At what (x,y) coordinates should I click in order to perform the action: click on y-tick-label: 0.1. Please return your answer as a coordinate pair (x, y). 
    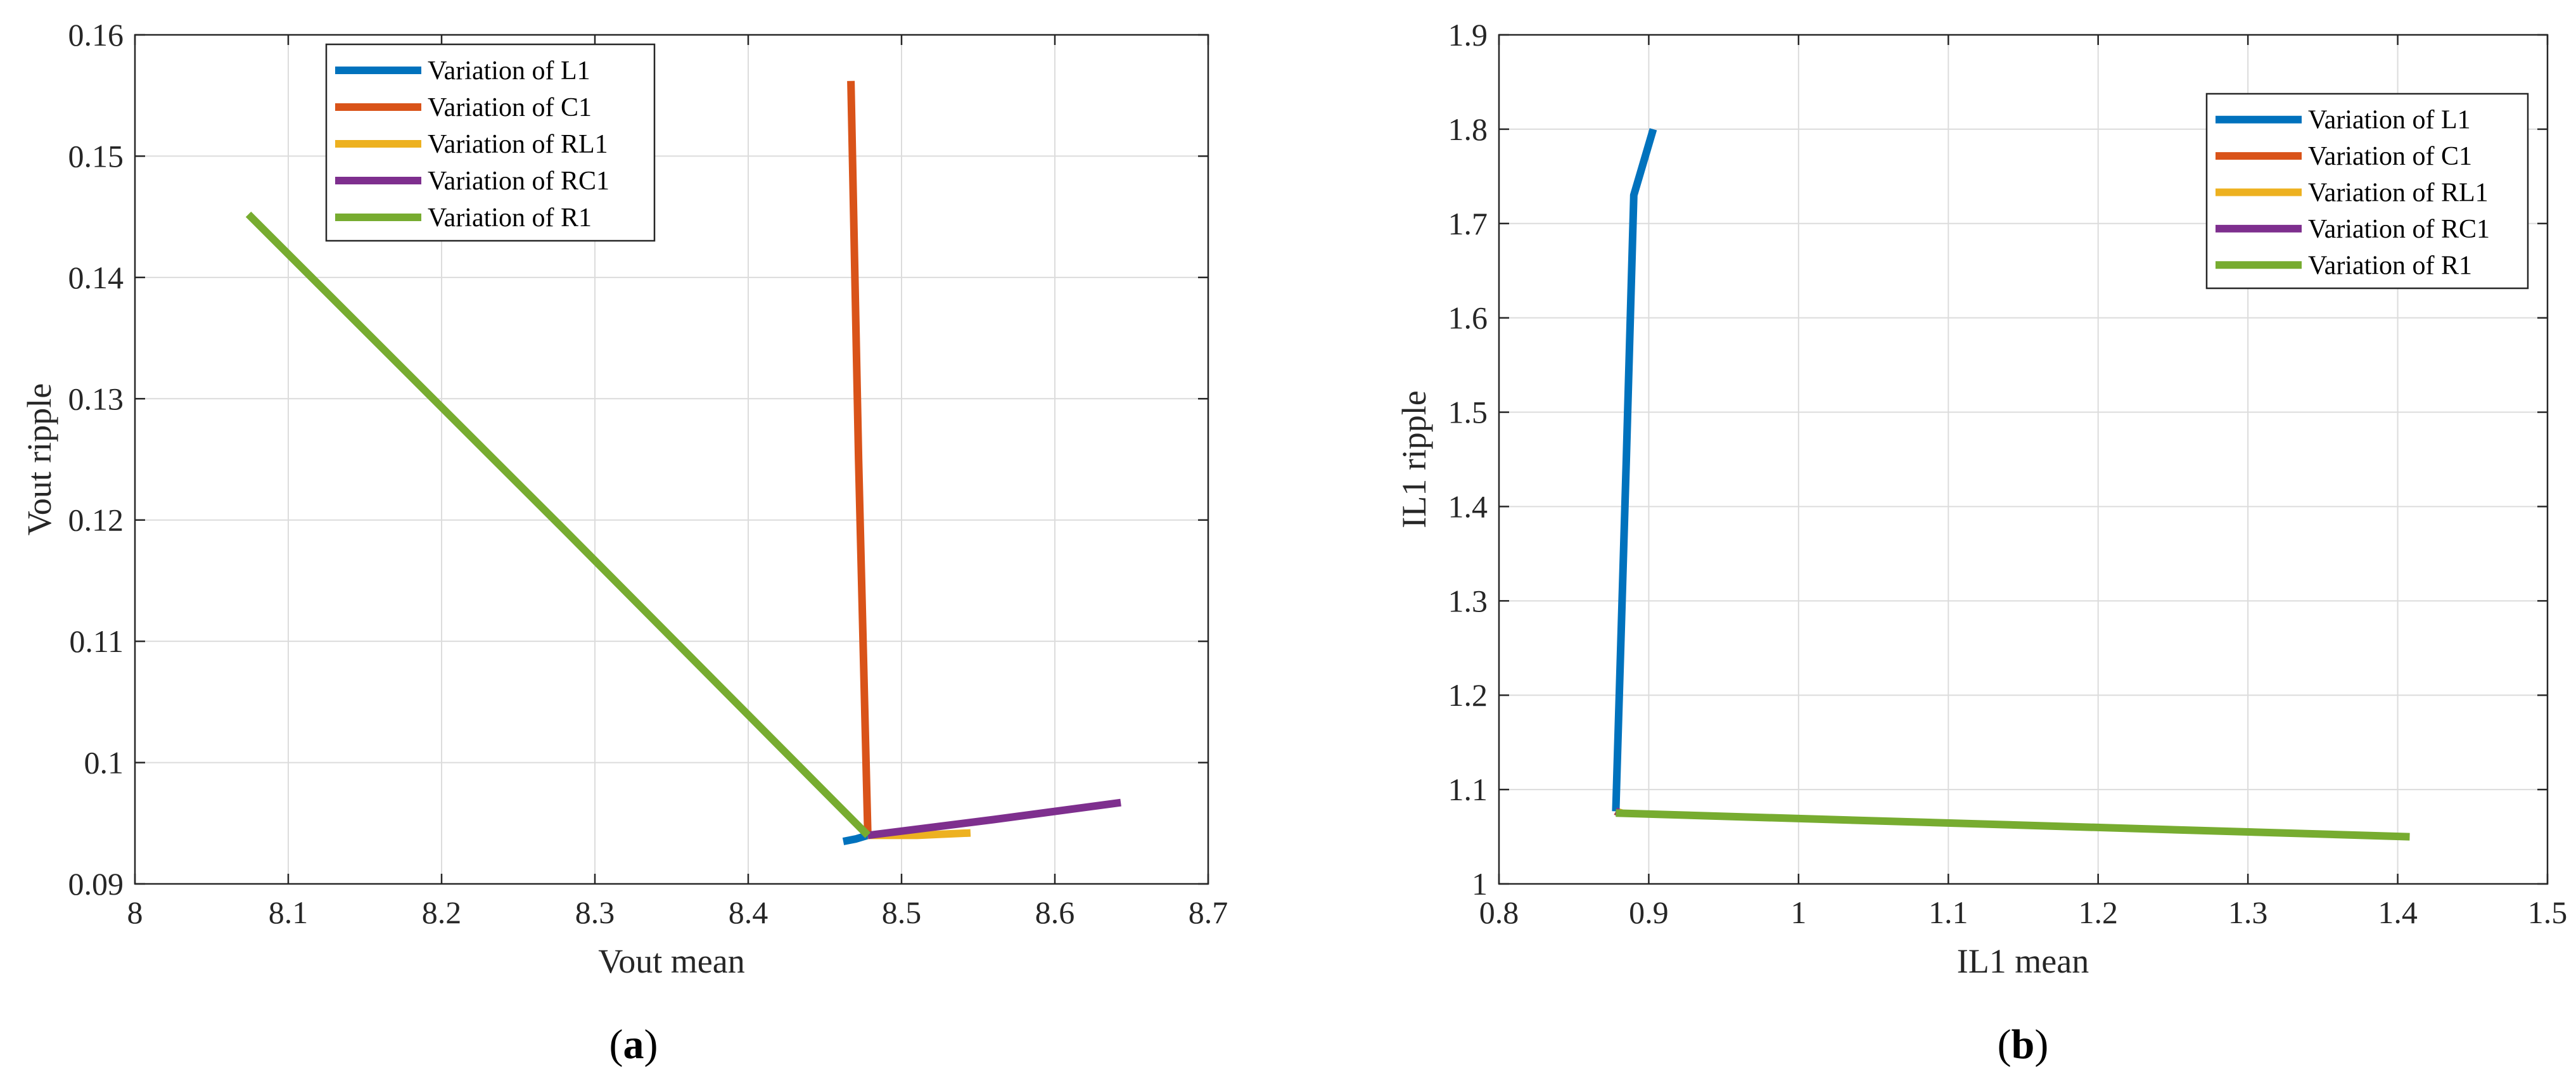
    Looking at the image, I should click on (104, 763).